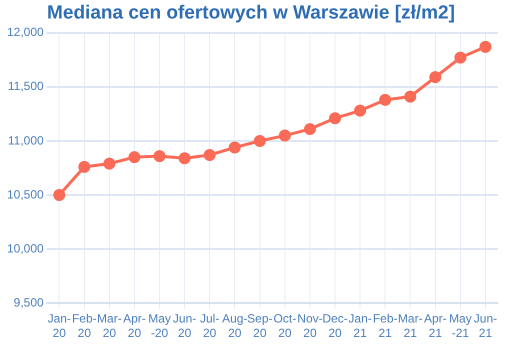 The height and width of the screenshot is (348, 512). What do you see at coordinates (26, 86) in the screenshot?
I see `y-tick-label: 11,500` at bounding box center [26, 86].